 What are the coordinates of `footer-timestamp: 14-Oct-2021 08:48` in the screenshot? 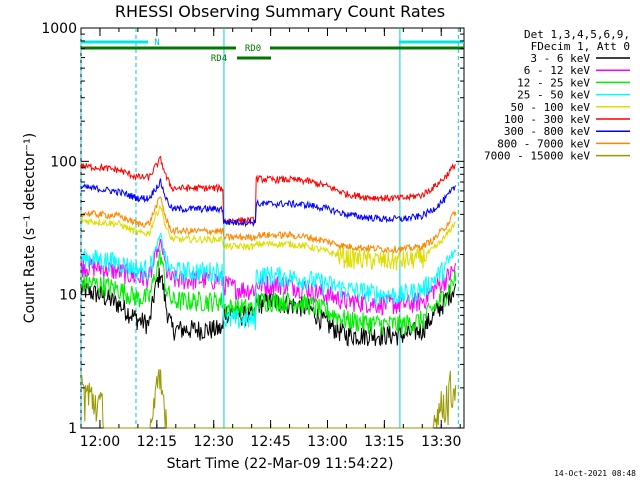 It's located at (595, 473).